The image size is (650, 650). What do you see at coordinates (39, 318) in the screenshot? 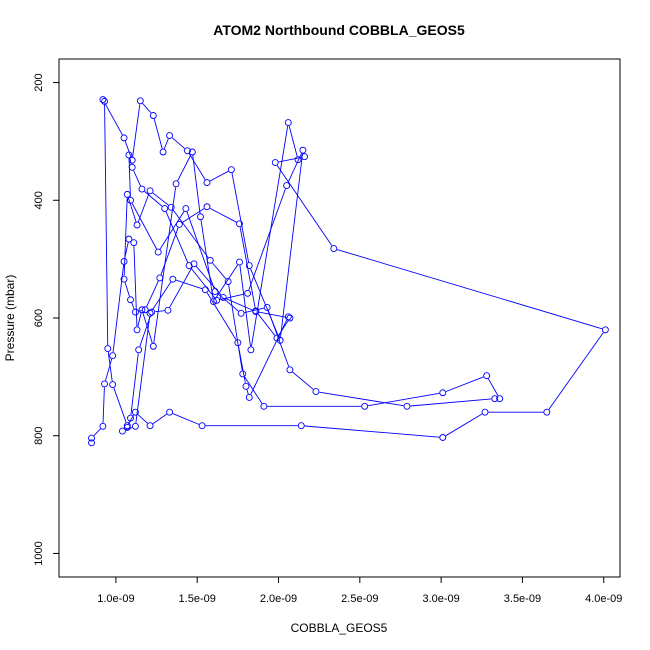
I see `y-tick-label: 600` at bounding box center [39, 318].